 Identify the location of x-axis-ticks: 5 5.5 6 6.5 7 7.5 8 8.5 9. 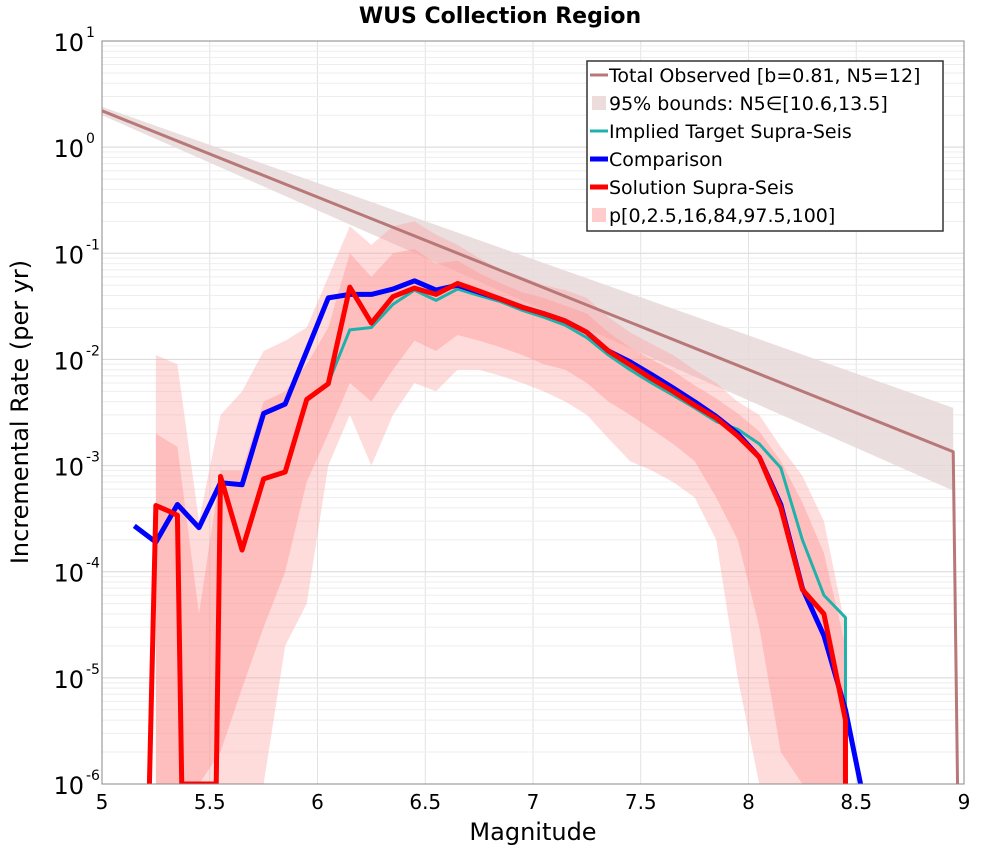
(533, 802).